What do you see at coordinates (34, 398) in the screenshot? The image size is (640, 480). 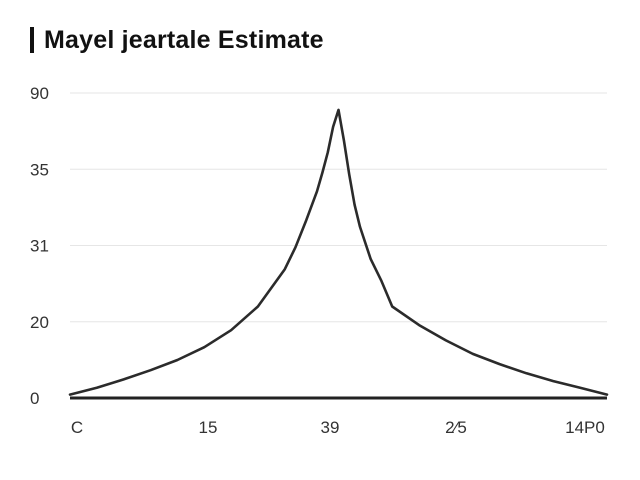 I see `y-tick-label: 0` at bounding box center [34, 398].